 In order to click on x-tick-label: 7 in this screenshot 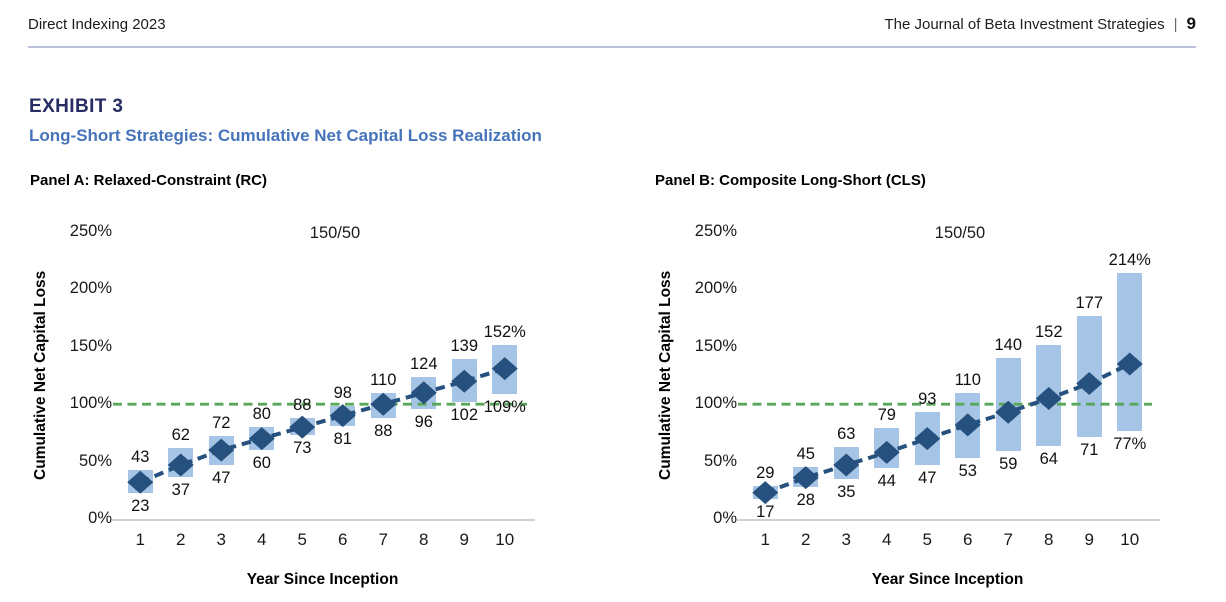, I will do `click(383, 539)`.